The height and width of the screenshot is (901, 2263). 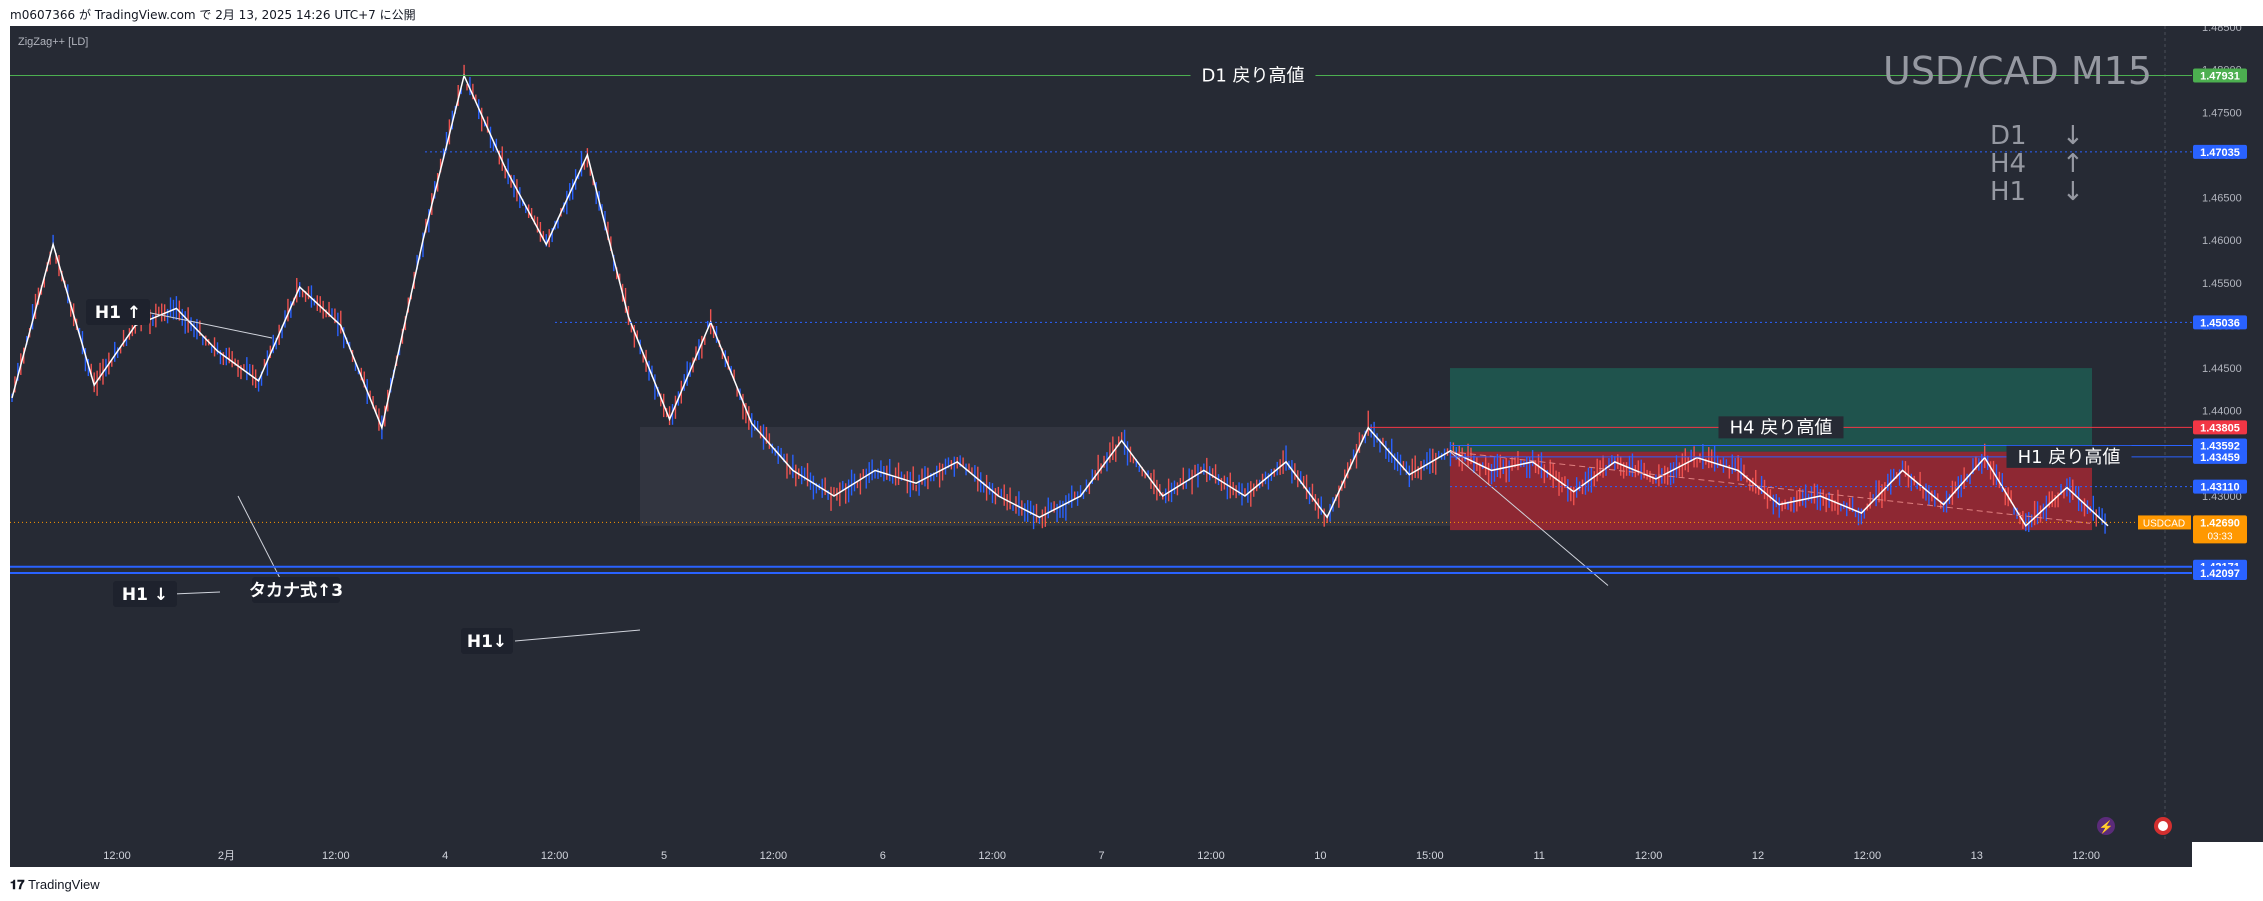 I want to click on price-tick-label: 1.44500, so click(x=2222, y=369).